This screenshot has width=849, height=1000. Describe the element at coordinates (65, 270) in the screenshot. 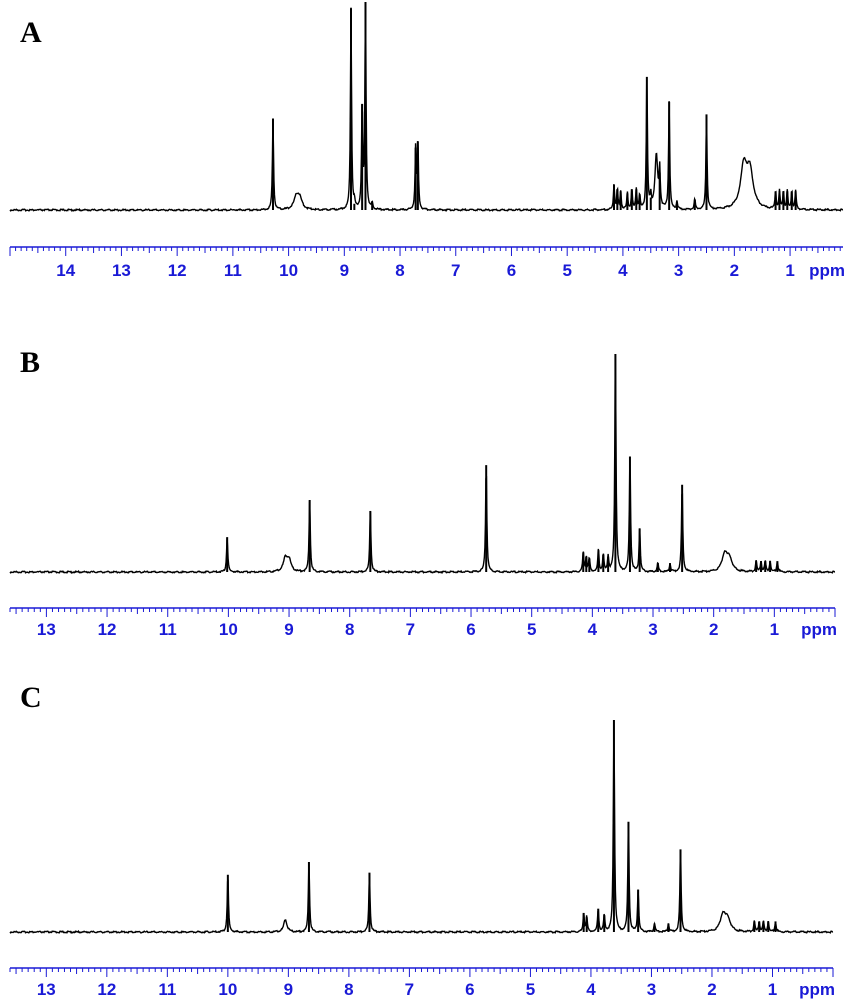

I see `tick-label: 14` at that location.